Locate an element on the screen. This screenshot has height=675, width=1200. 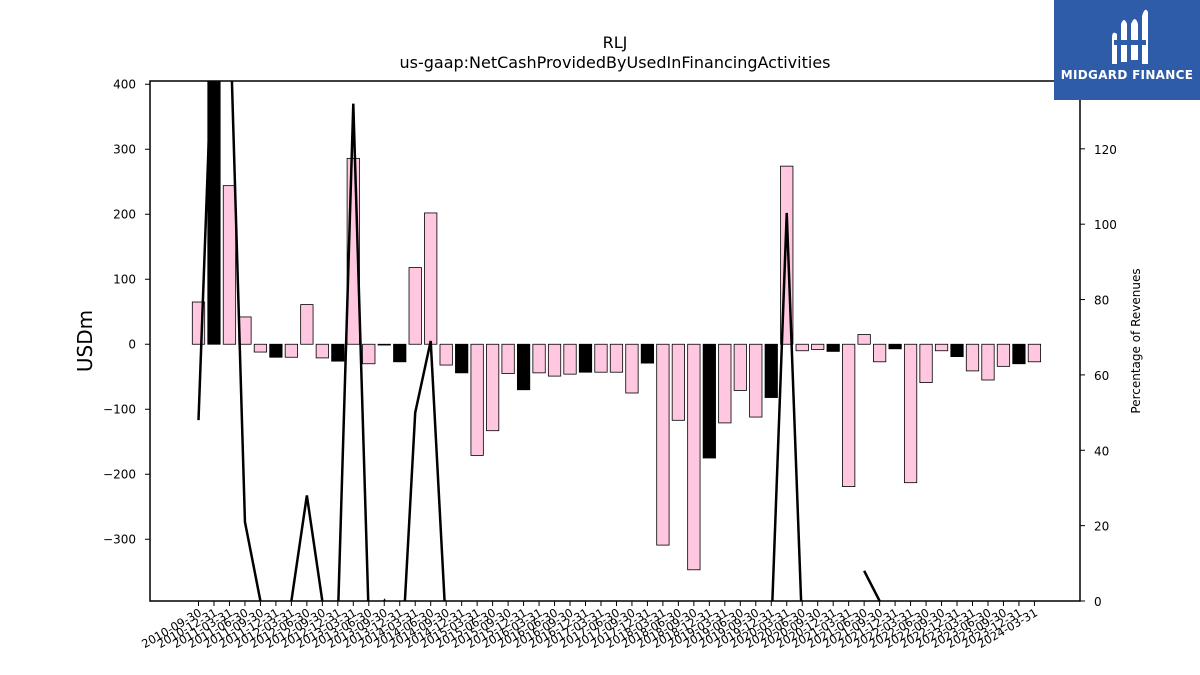
y-axis-left: −300 −200 −100 0 100 200 300 400 is located at coordinates (126, 311).